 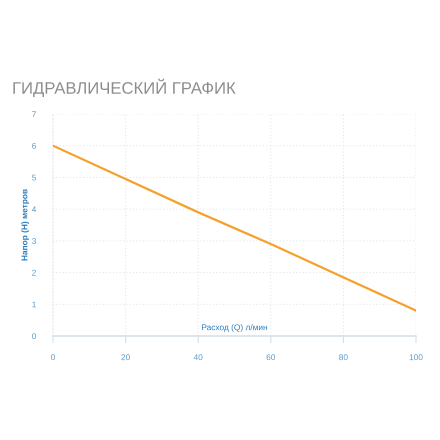 I want to click on x-axis-title: Расход (Q) л/мин, so click(x=235, y=328).